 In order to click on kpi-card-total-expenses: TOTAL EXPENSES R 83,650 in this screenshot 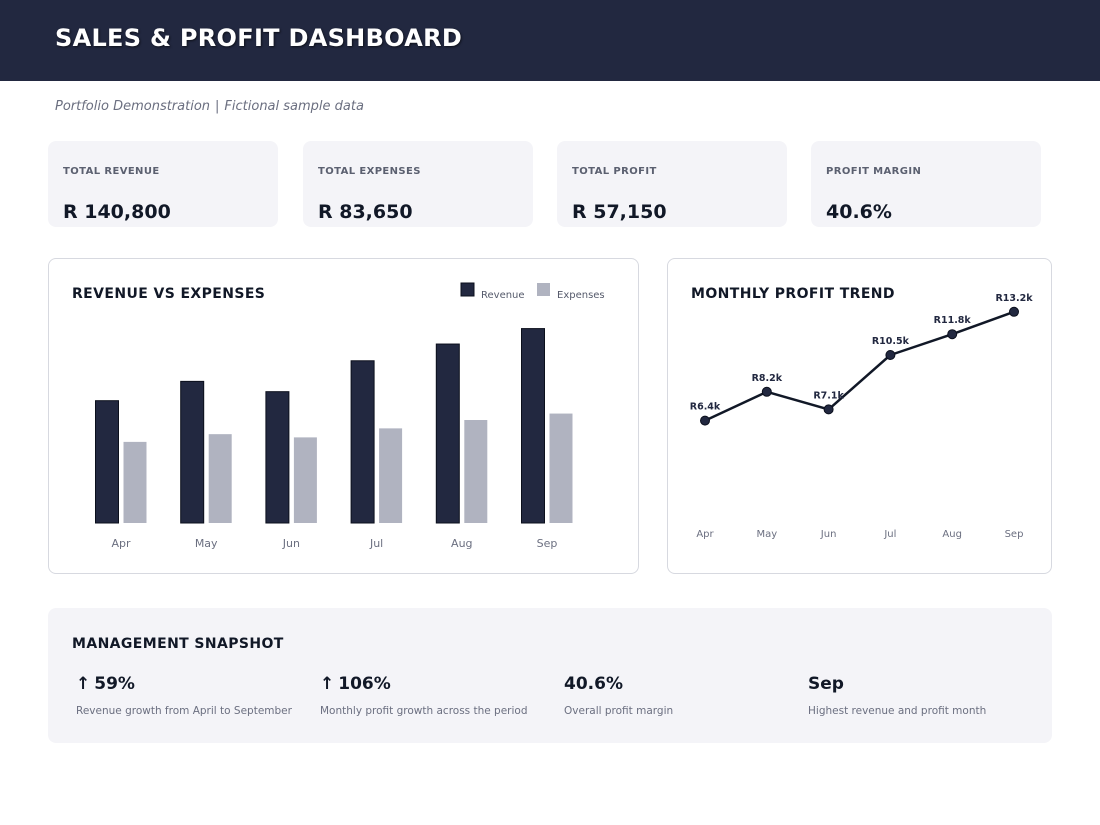, I will do `click(418, 184)`.